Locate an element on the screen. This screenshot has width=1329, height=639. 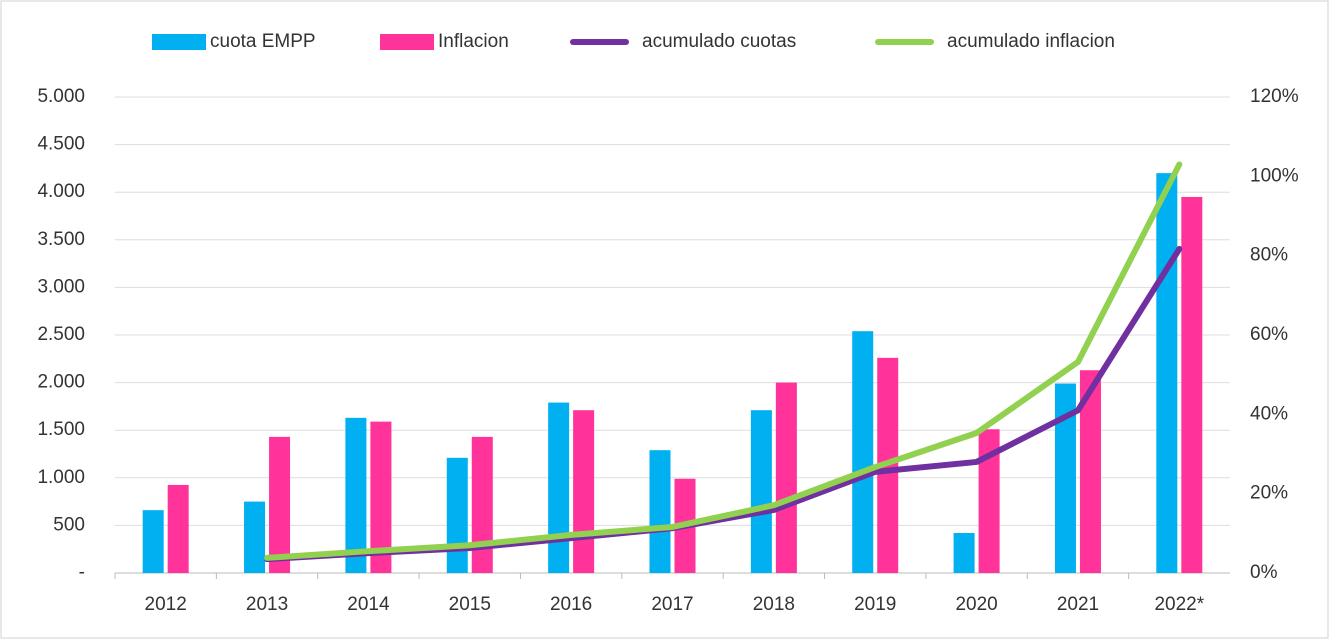
y-tick-label: 2.000 is located at coordinates (61, 382).